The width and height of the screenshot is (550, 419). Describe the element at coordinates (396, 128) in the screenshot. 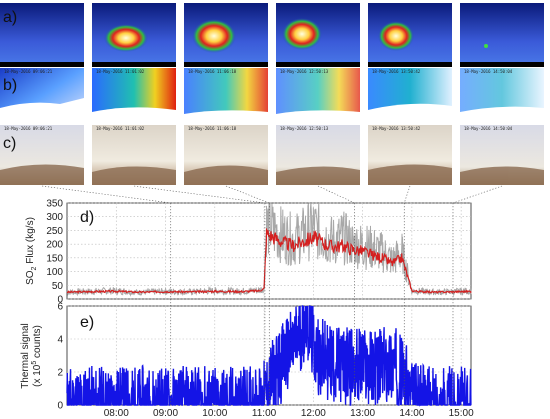

I see `vis-stamp-5: 18-May-2016 13:50:42` at that location.